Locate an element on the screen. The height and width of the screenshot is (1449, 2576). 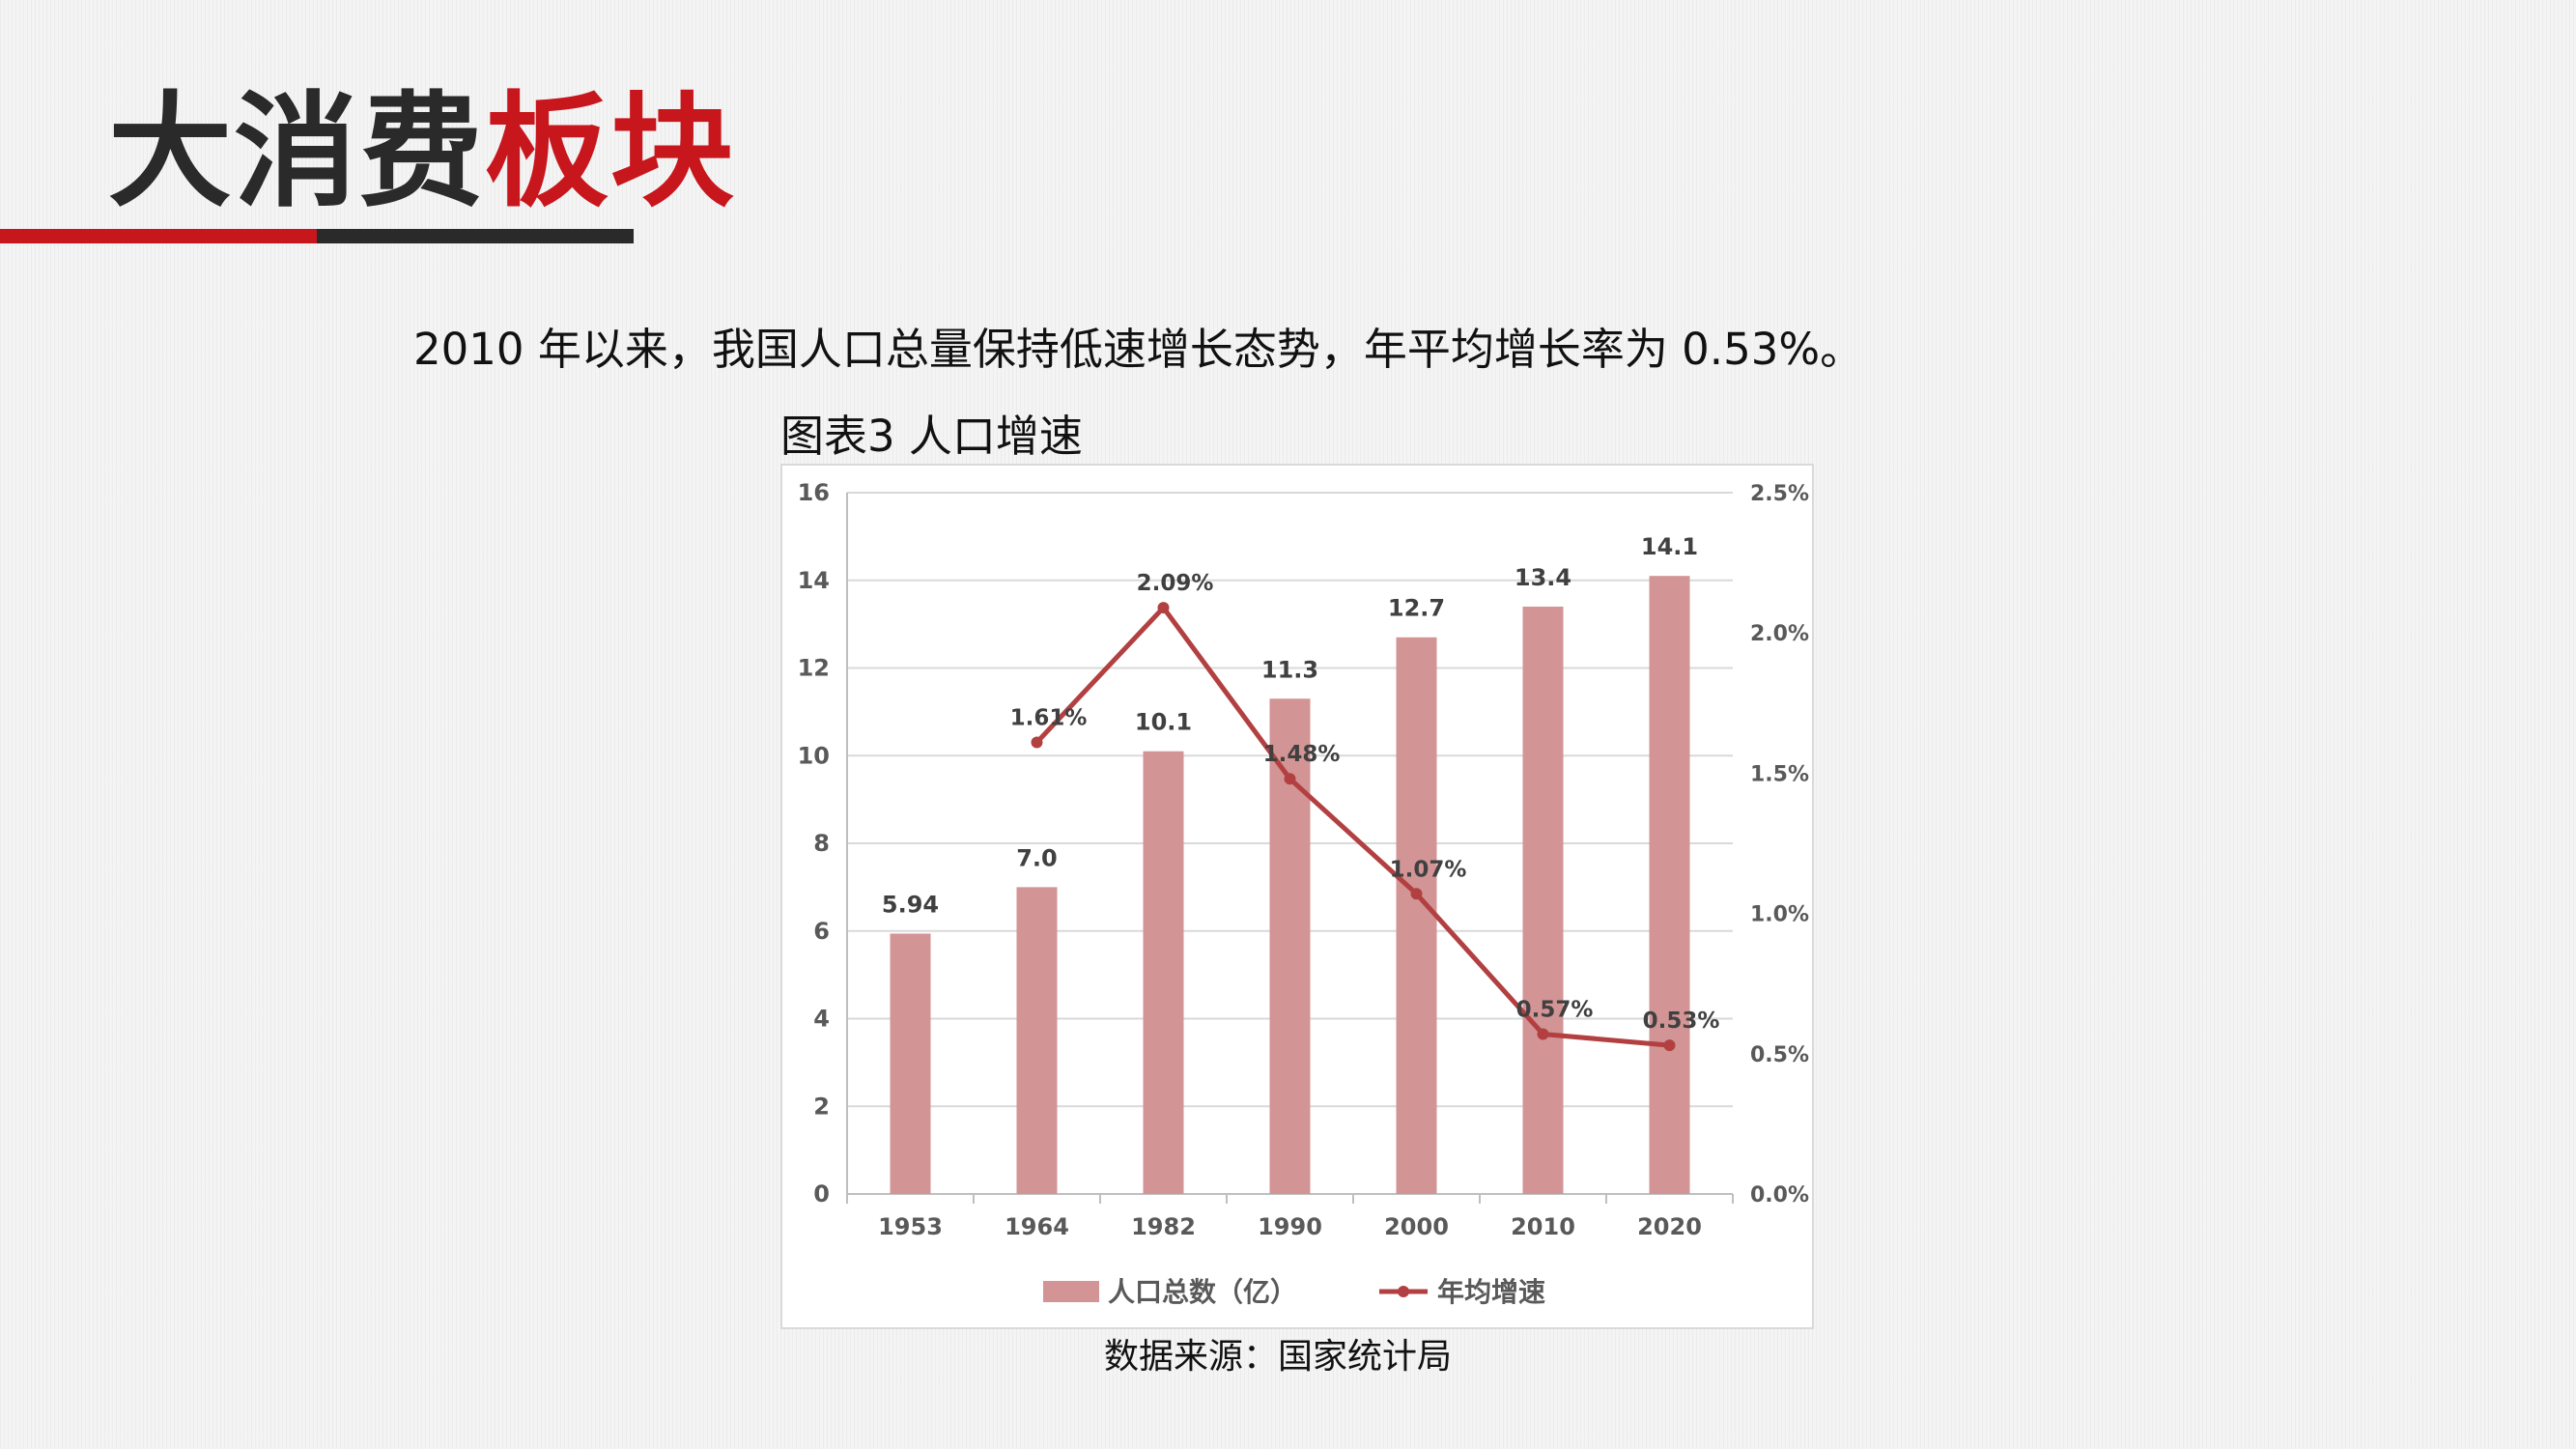
y-tick-label: 2 is located at coordinates (821, 1106).